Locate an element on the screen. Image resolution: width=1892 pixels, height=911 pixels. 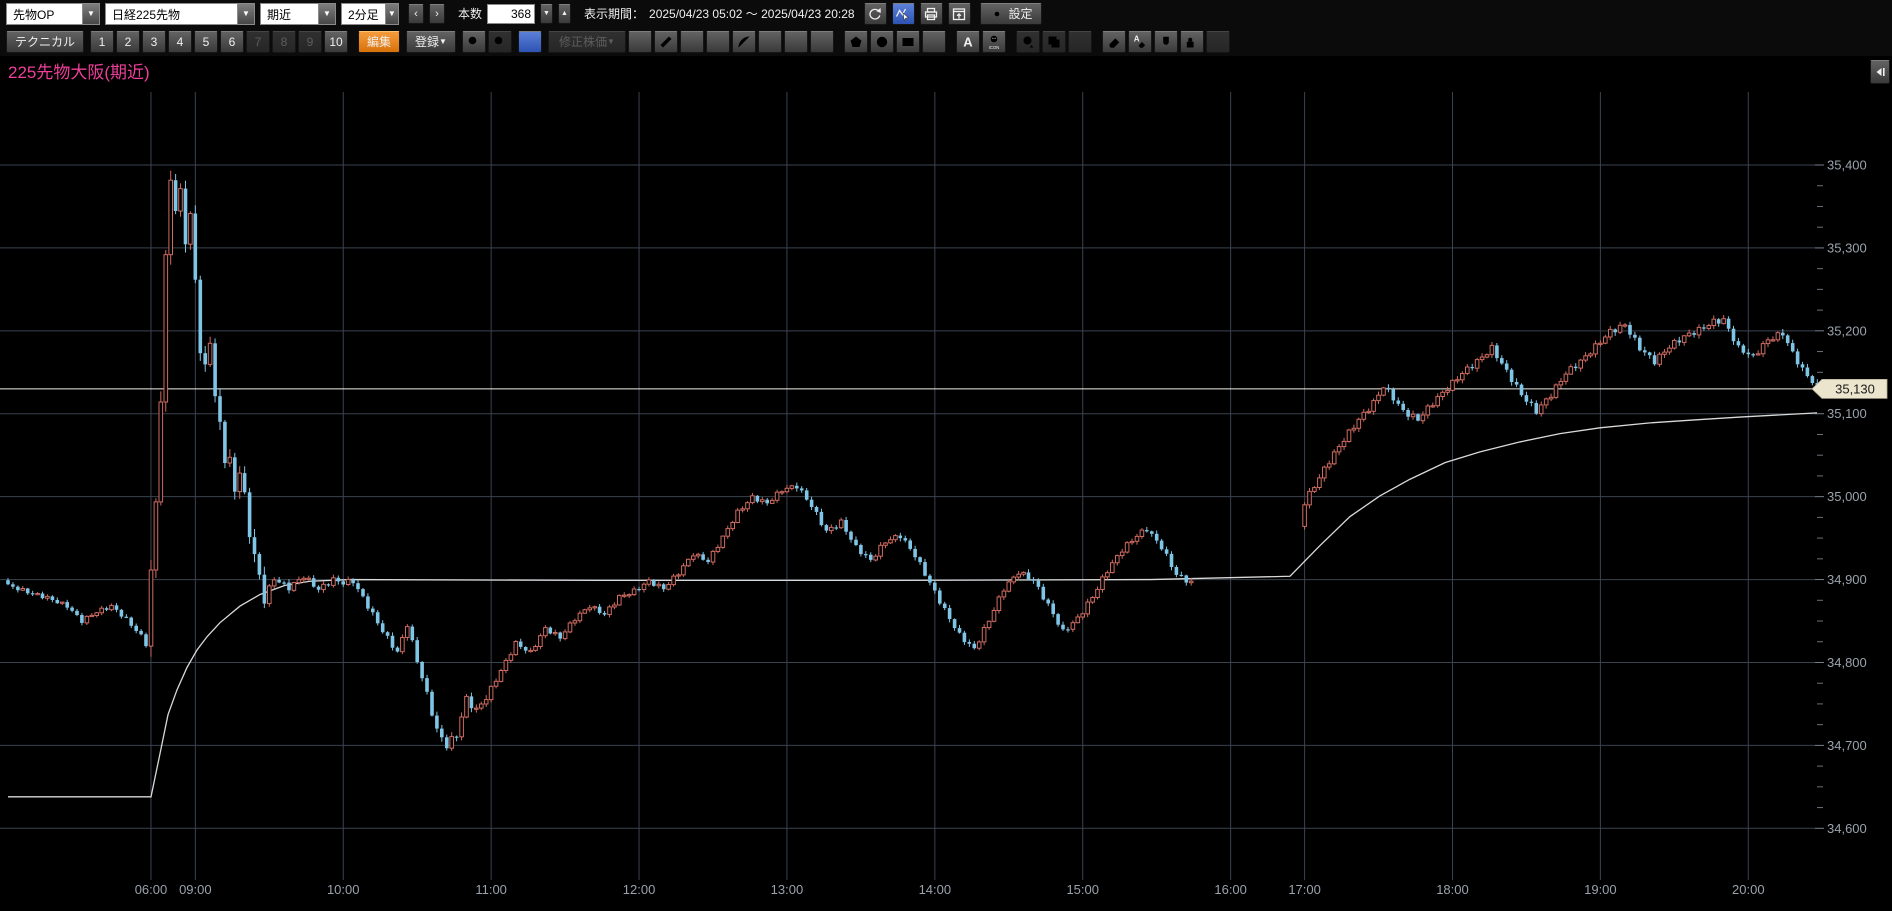
trendline-tool-button is located at coordinates (639, 41).